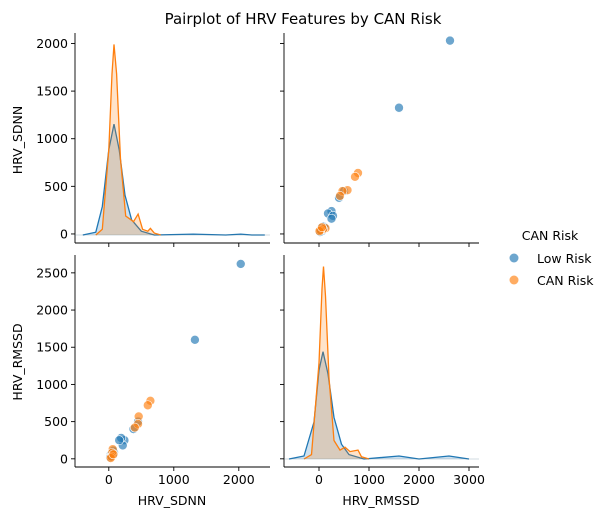  Describe the element at coordinates (564, 258) in the screenshot. I see `legend-label-low-risk: Low Risk` at that location.